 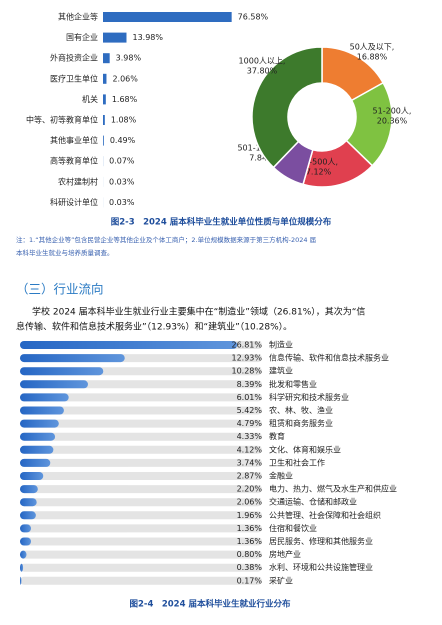 I want to click on value-label: 26.81%, so click(x=246, y=345).